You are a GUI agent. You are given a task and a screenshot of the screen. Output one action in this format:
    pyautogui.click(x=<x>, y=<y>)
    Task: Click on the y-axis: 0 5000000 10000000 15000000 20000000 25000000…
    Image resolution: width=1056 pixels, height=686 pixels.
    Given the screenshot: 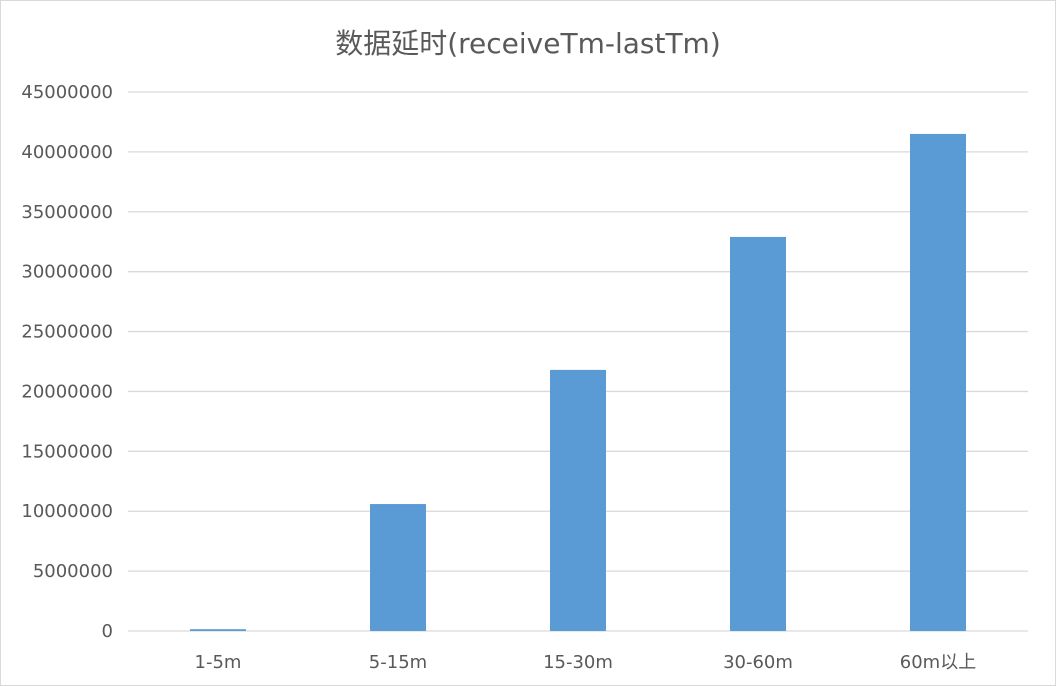 What is the action you would take?
    pyautogui.click(x=67, y=362)
    